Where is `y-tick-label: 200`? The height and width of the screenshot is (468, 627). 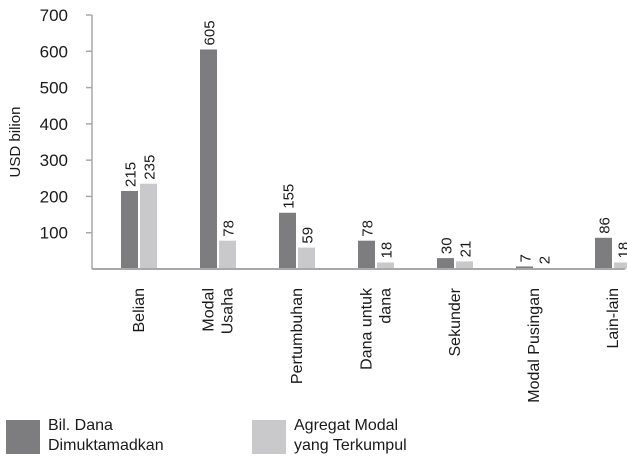
y-tick-label: 200 is located at coordinates (54, 196).